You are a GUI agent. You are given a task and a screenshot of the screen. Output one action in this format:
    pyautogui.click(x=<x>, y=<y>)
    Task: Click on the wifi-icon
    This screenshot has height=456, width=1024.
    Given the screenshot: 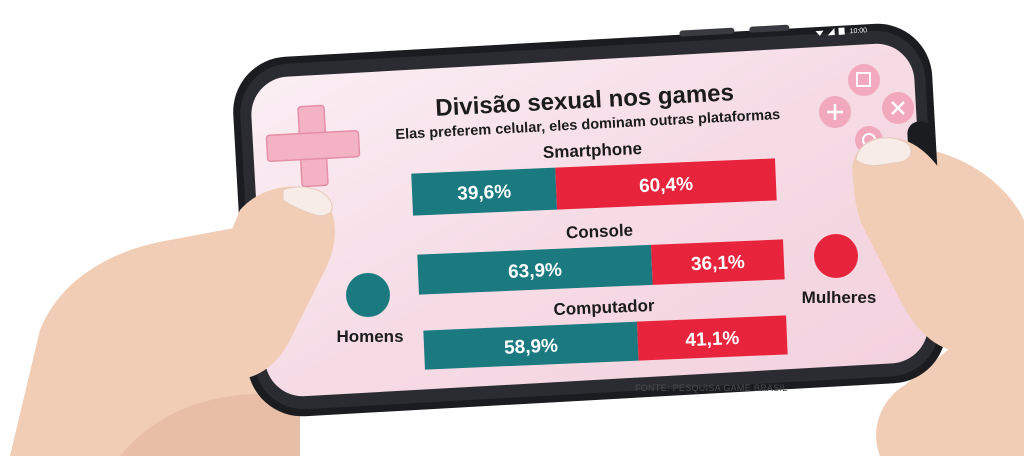 What is the action you would take?
    pyautogui.click(x=819, y=33)
    